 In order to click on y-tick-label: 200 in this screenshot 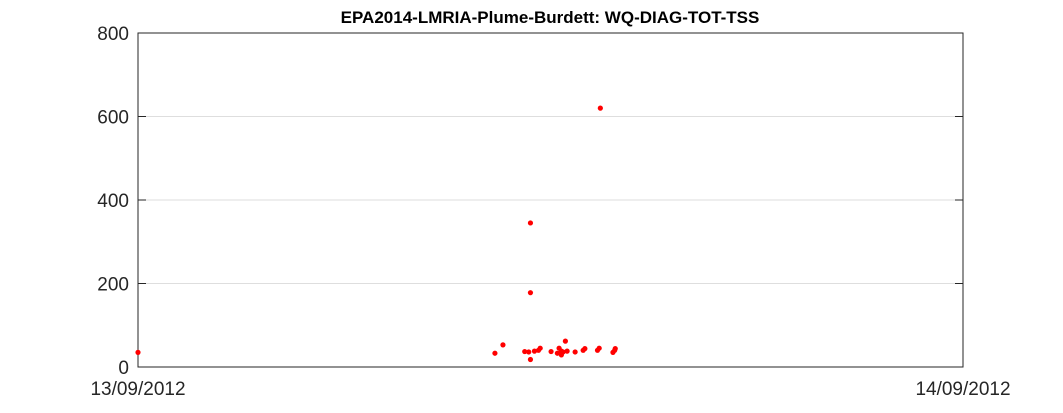, I will do `click(113, 285)`.